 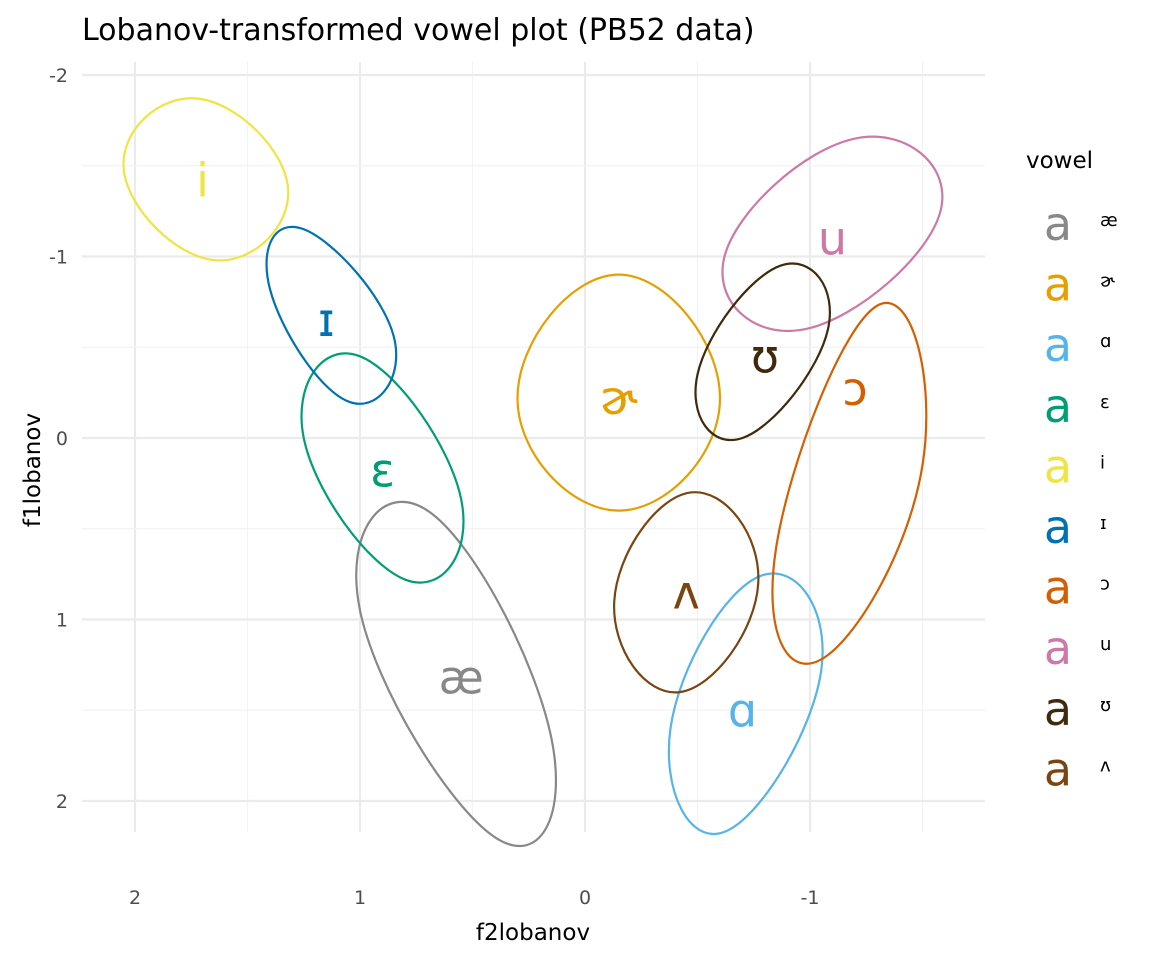 I want to click on x-tick-label: -1, so click(x=810, y=898).